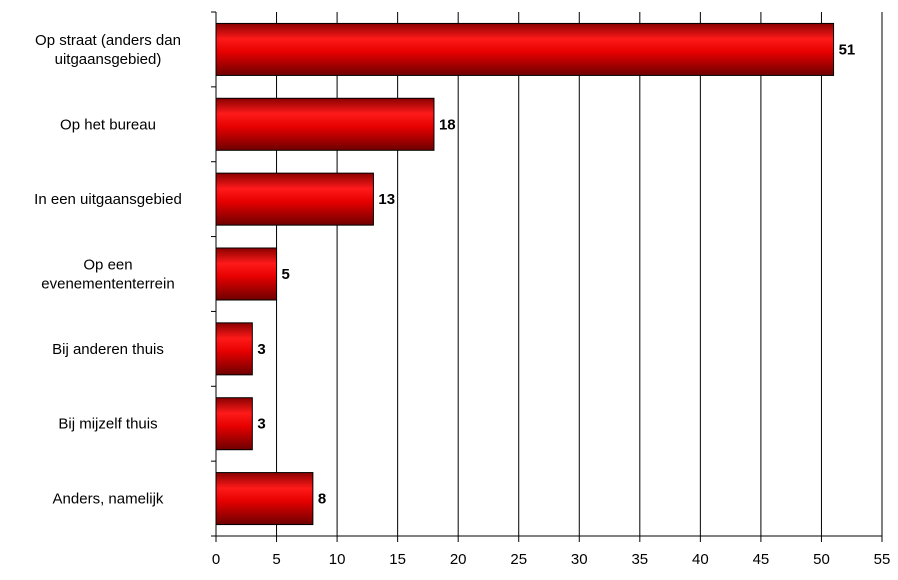  What do you see at coordinates (518, 559) in the screenshot?
I see `x-tick-label: 25` at bounding box center [518, 559].